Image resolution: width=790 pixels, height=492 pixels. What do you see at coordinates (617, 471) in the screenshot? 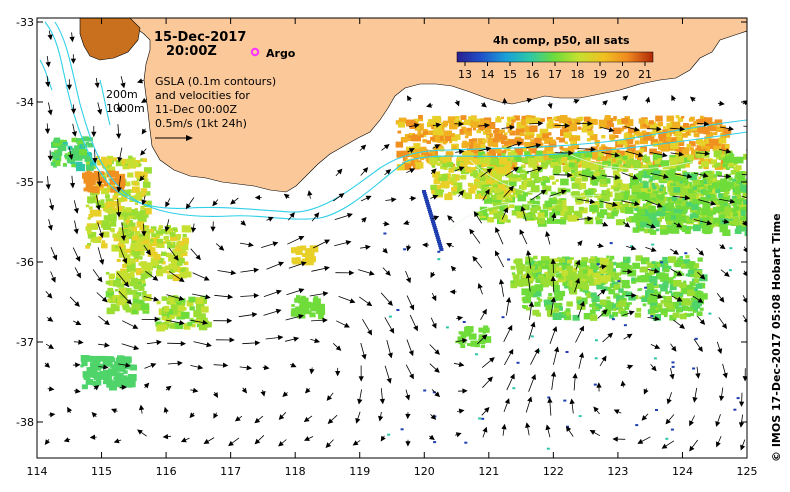
I see `x-tick-label: 123` at bounding box center [617, 471].